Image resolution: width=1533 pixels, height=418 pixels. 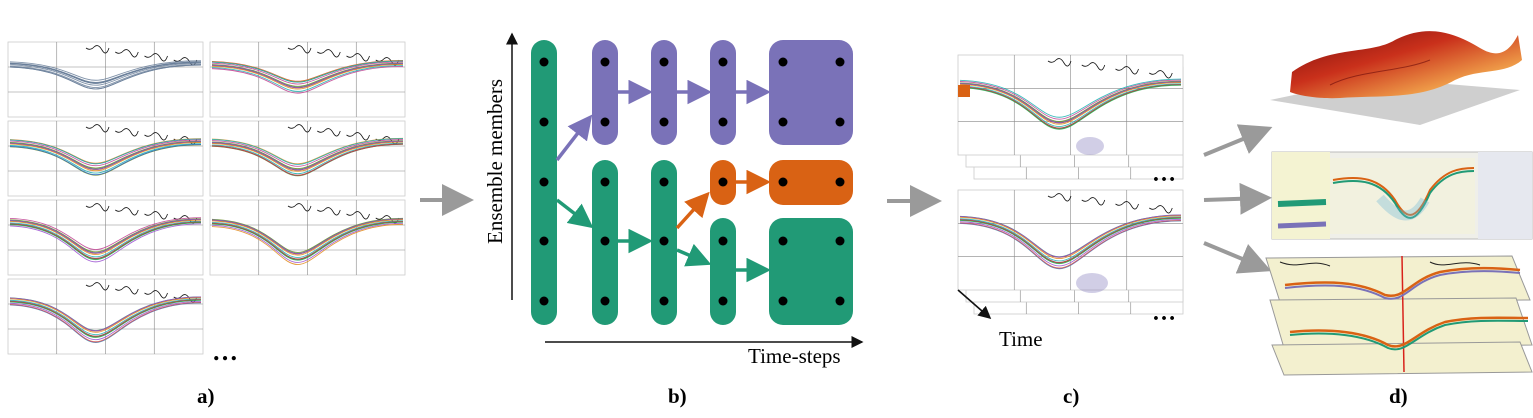 I want to click on aggregate-purple, so click(x=811, y=92).